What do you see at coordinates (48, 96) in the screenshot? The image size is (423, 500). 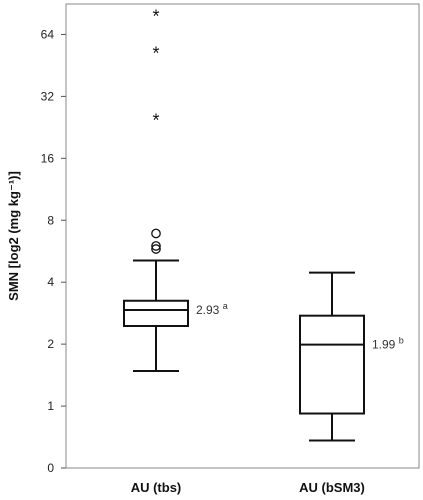 I see `y-tick-label: 32` at bounding box center [48, 96].